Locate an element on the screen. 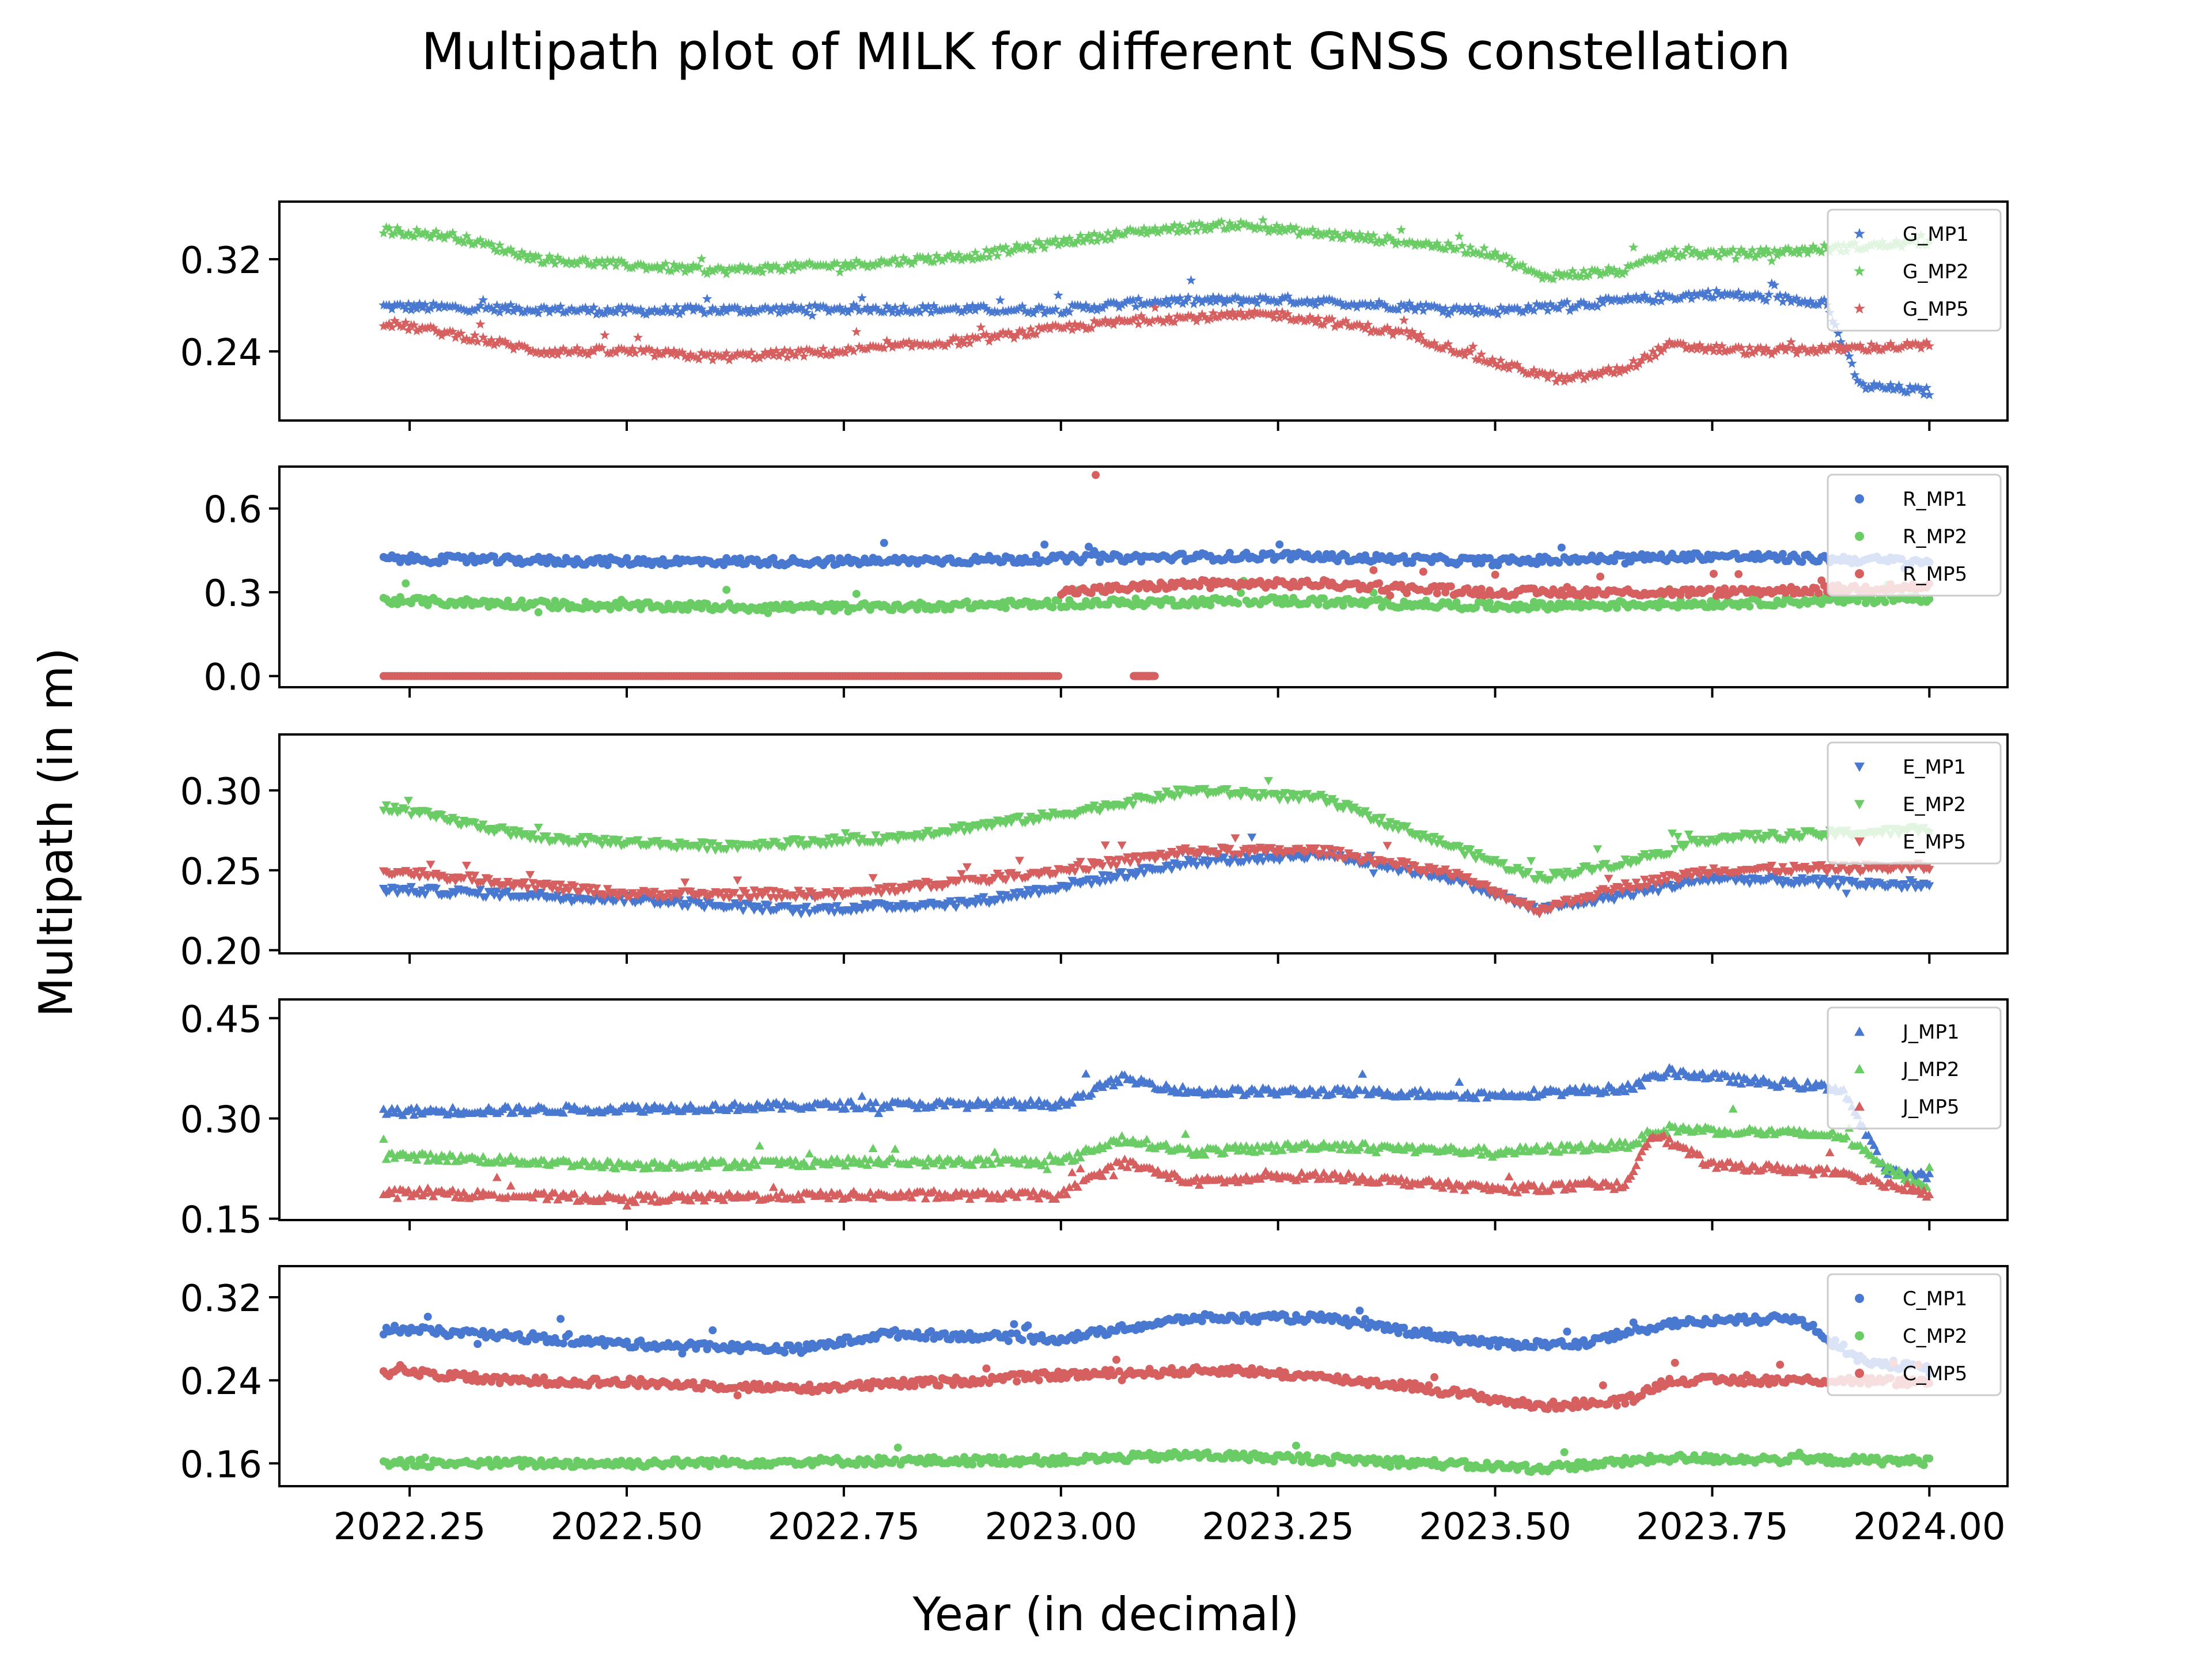 The image size is (2212, 1659). series-e-mp2 is located at coordinates (1156, 831).